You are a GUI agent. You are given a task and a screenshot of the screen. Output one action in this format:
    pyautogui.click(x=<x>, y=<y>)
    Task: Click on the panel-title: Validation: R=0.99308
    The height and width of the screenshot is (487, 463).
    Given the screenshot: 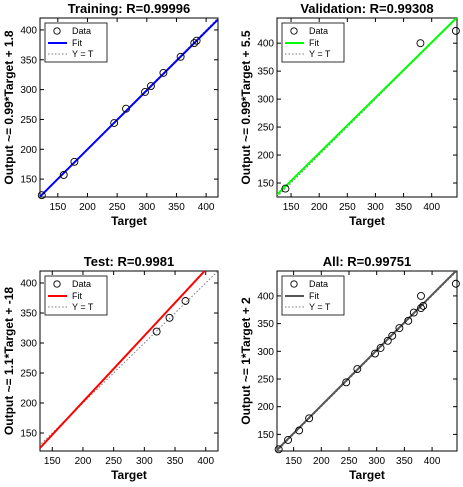 What is the action you would take?
    pyautogui.click(x=366, y=8)
    